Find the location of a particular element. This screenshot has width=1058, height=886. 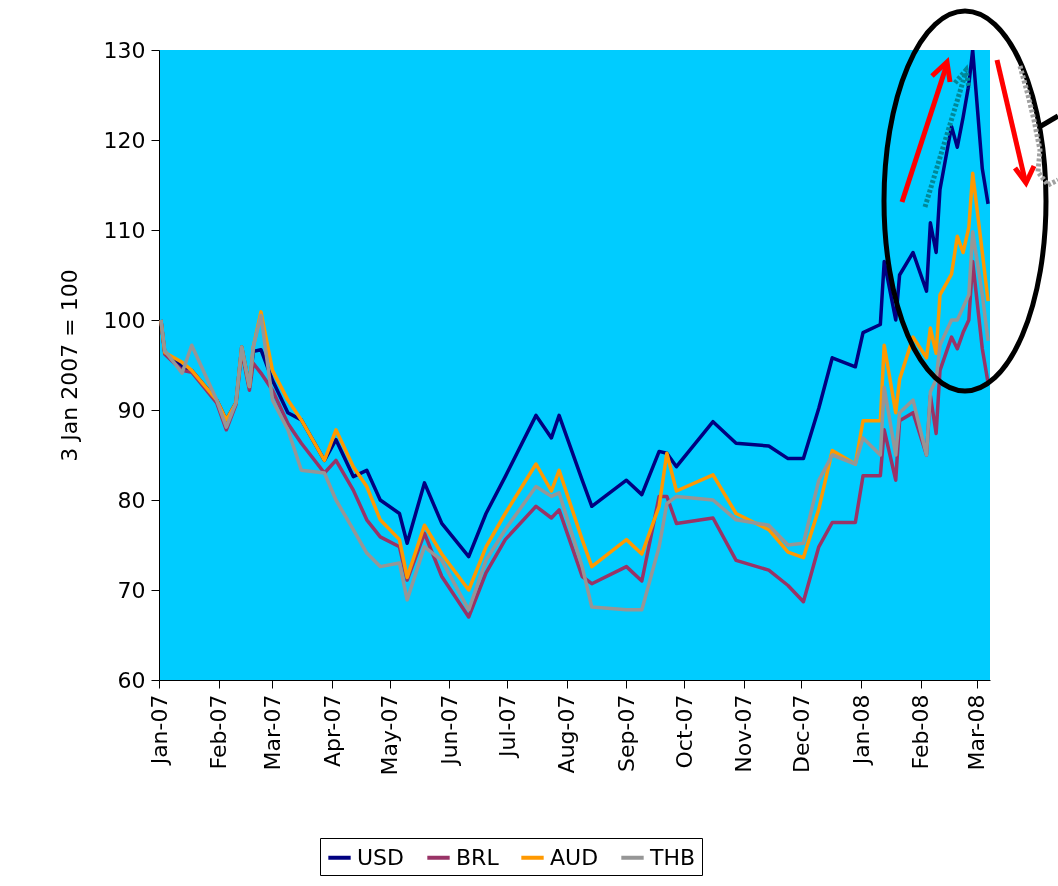

y-tick-label: 130 is located at coordinates (124, 50).